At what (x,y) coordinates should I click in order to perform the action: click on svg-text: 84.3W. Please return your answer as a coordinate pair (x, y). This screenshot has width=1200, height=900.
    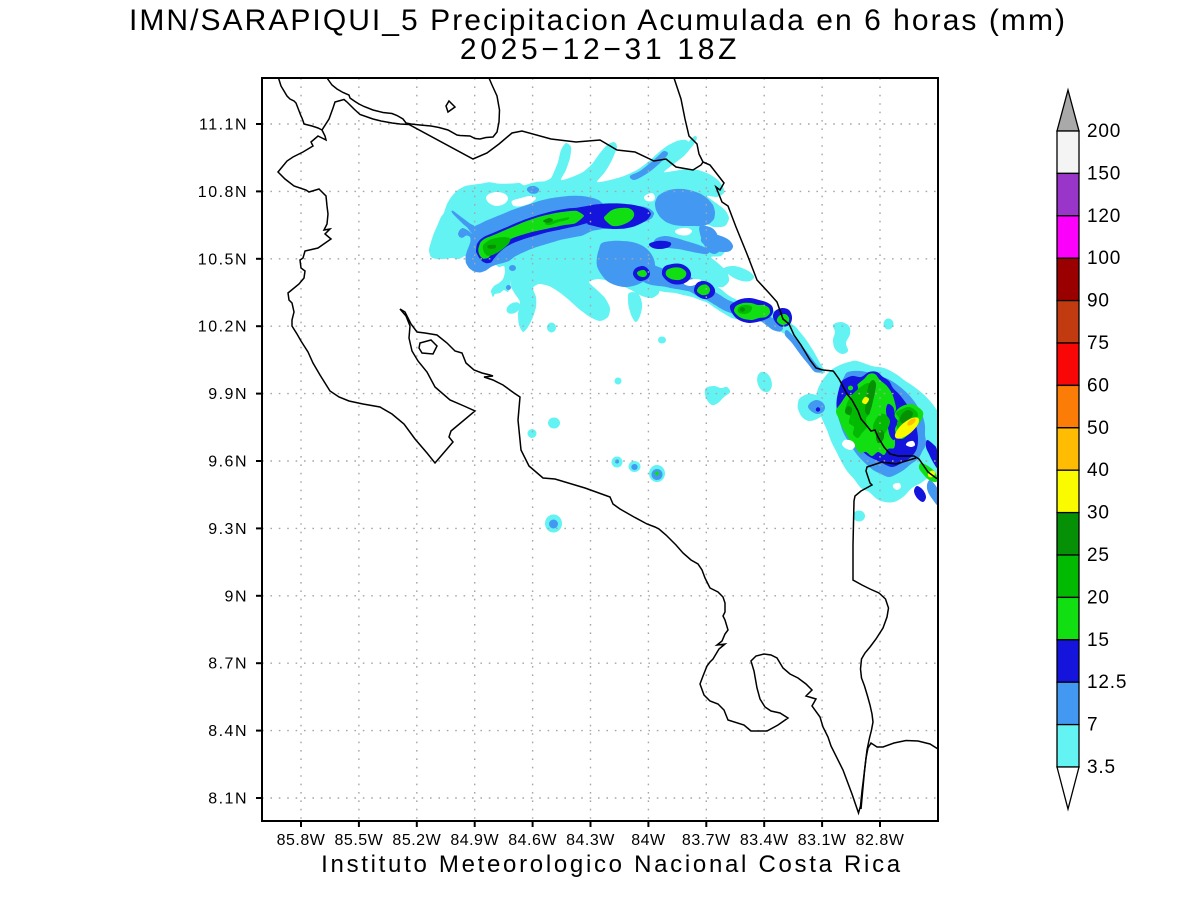
    Looking at the image, I should click on (590, 840).